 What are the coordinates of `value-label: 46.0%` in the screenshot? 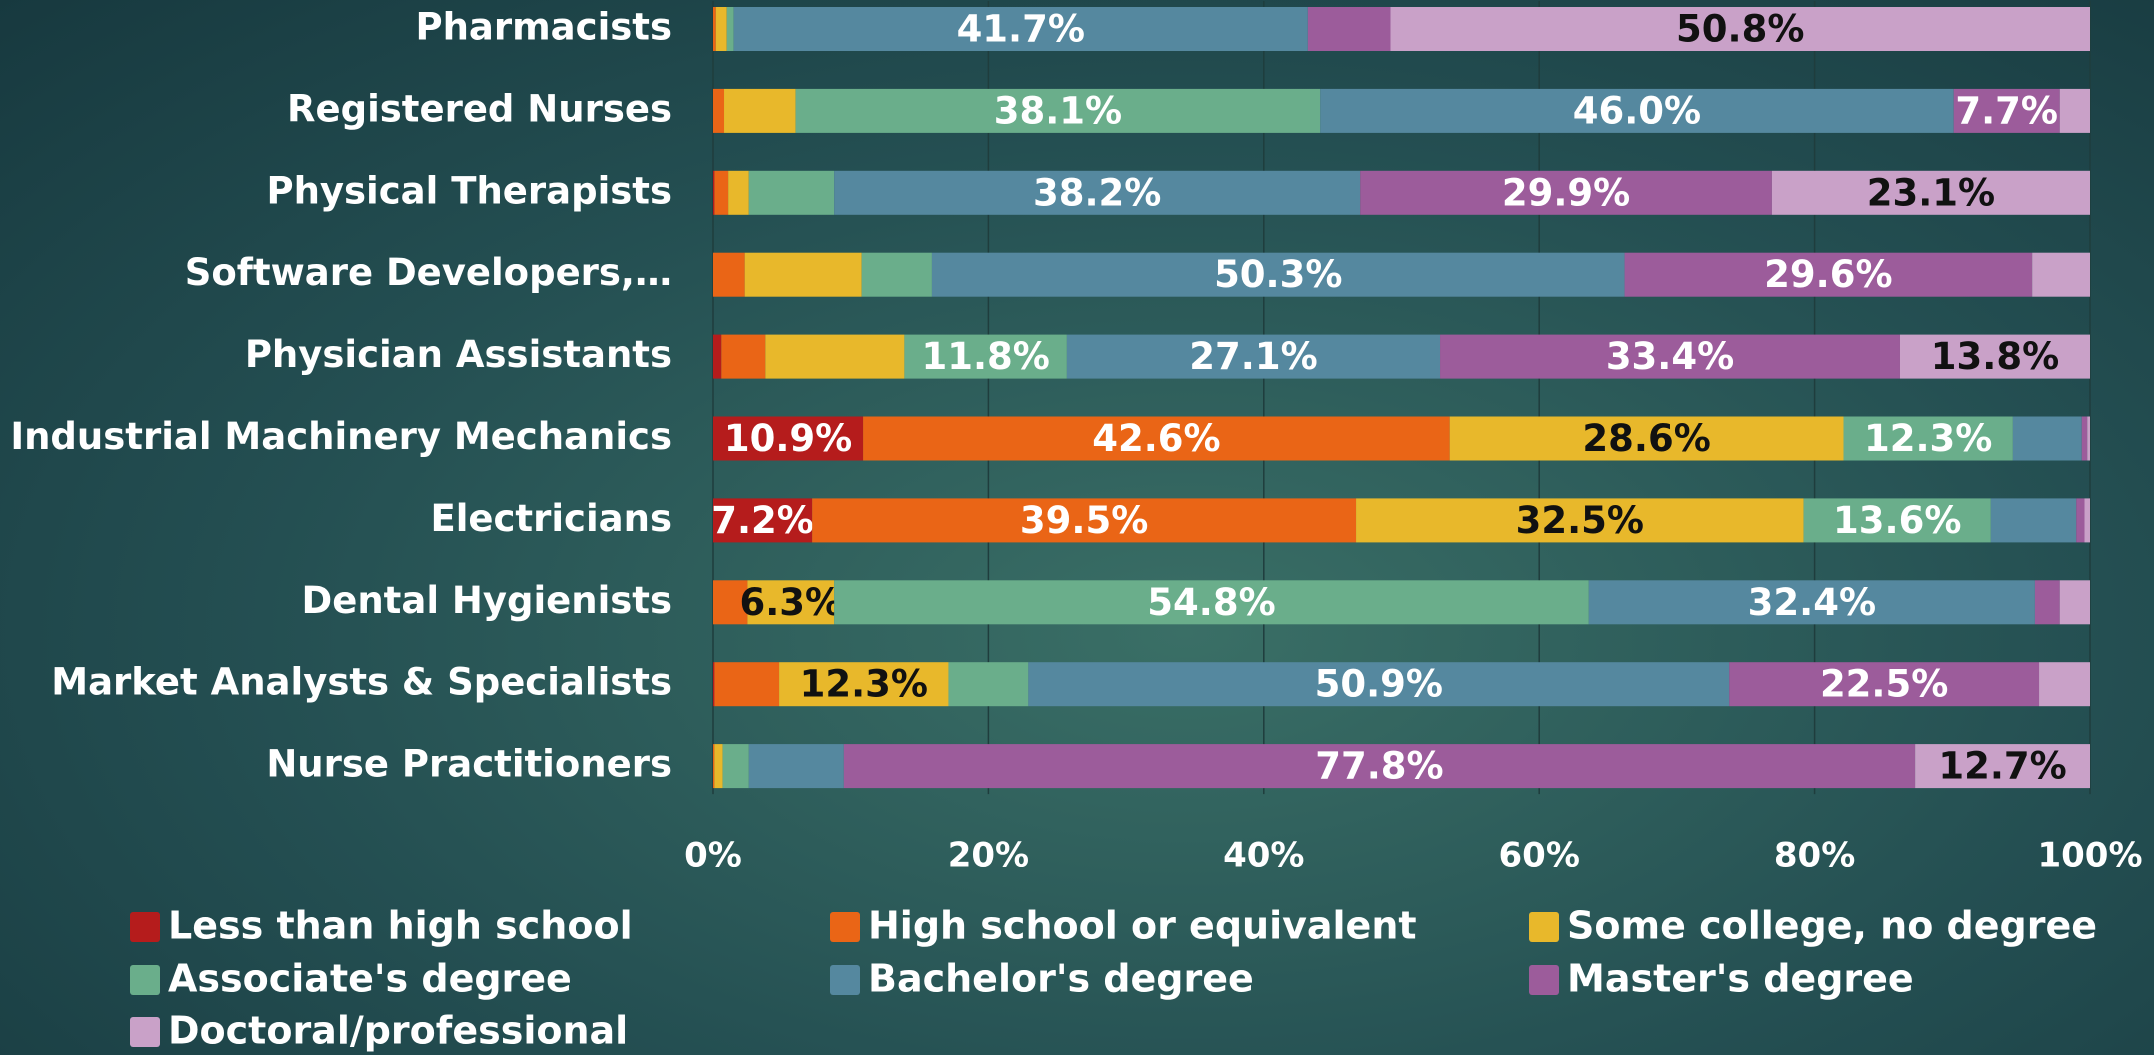 It's located at (1637, 110).